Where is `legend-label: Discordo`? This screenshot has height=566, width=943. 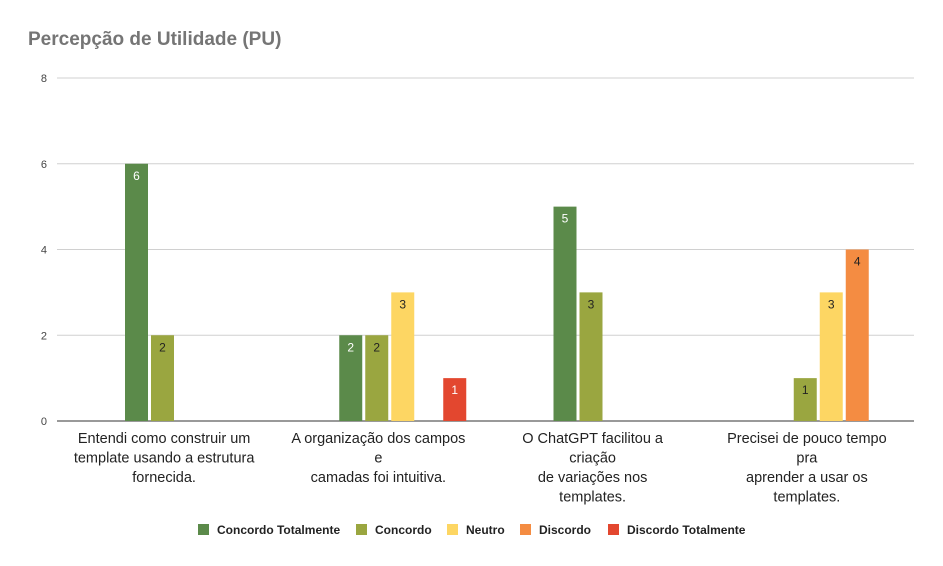 legend-label: Discordo is located at coordinates (565, 530).